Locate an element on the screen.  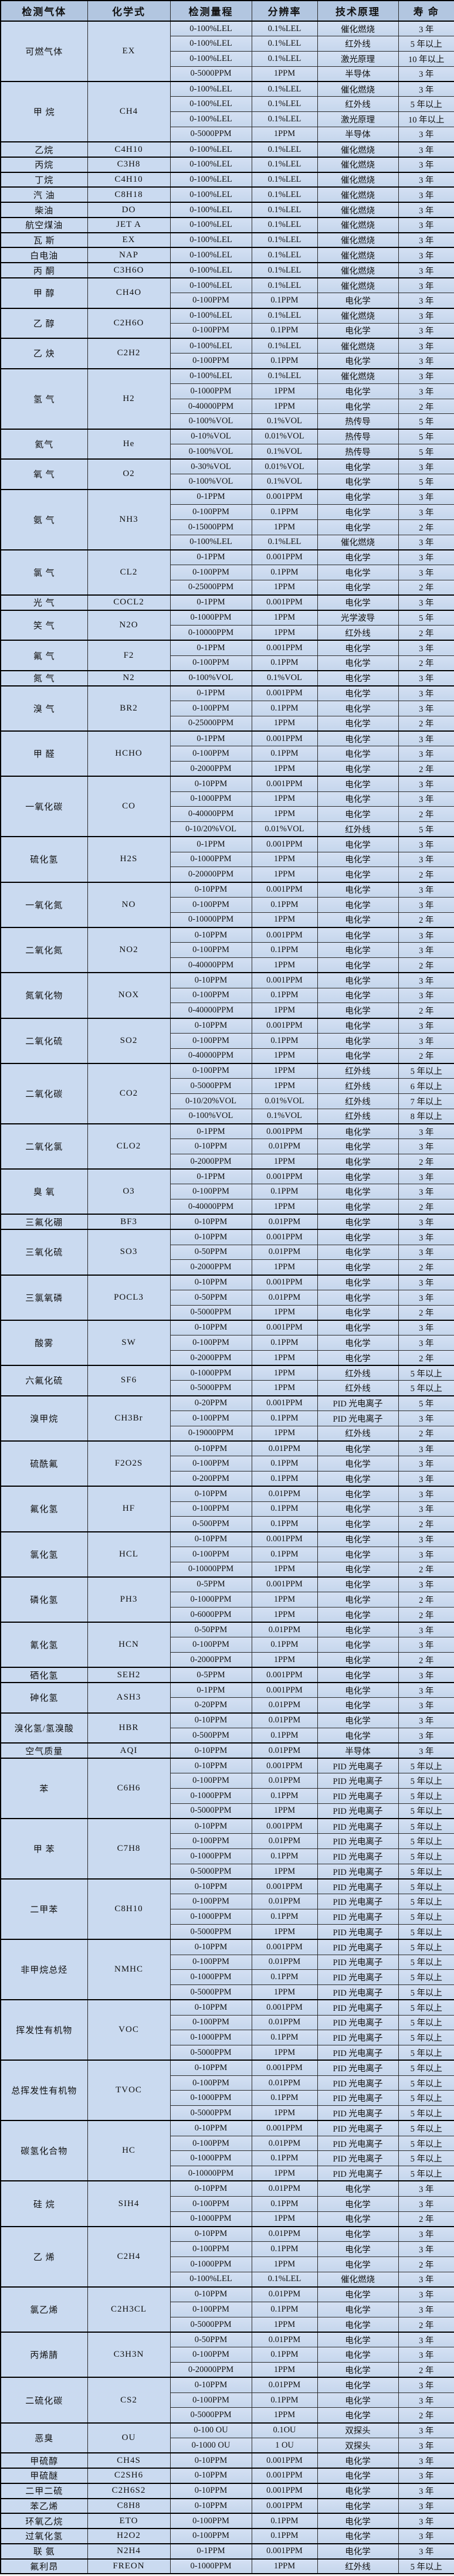
column-header-lifespan: 寿 命 is located at coordinates (426, 11).